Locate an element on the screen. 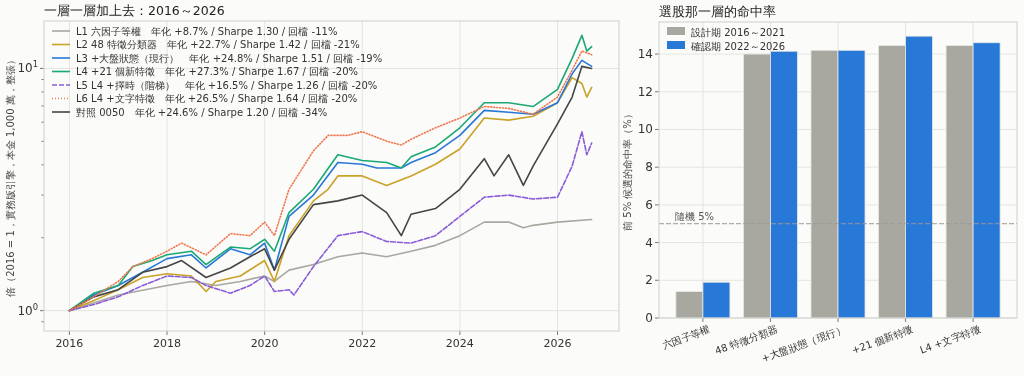 This screenshot has height=376, width=1024. x-tick-label: 六因子等權 is located at coordinates (686, 337).